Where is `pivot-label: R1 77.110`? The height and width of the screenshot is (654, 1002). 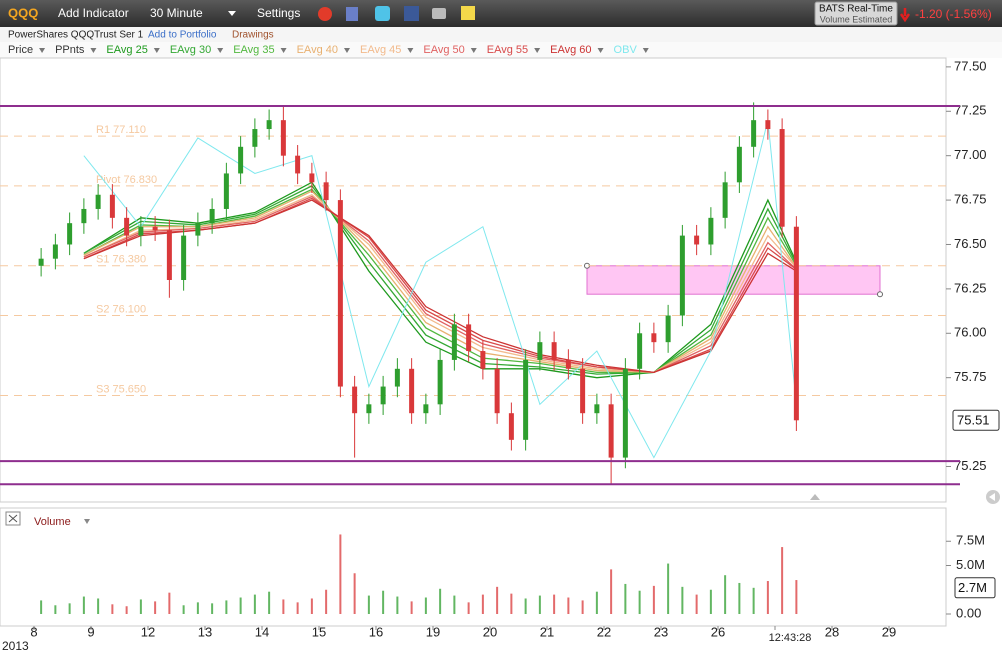
pivot-label: R1 77.110 is located at coordinates (121, 130).